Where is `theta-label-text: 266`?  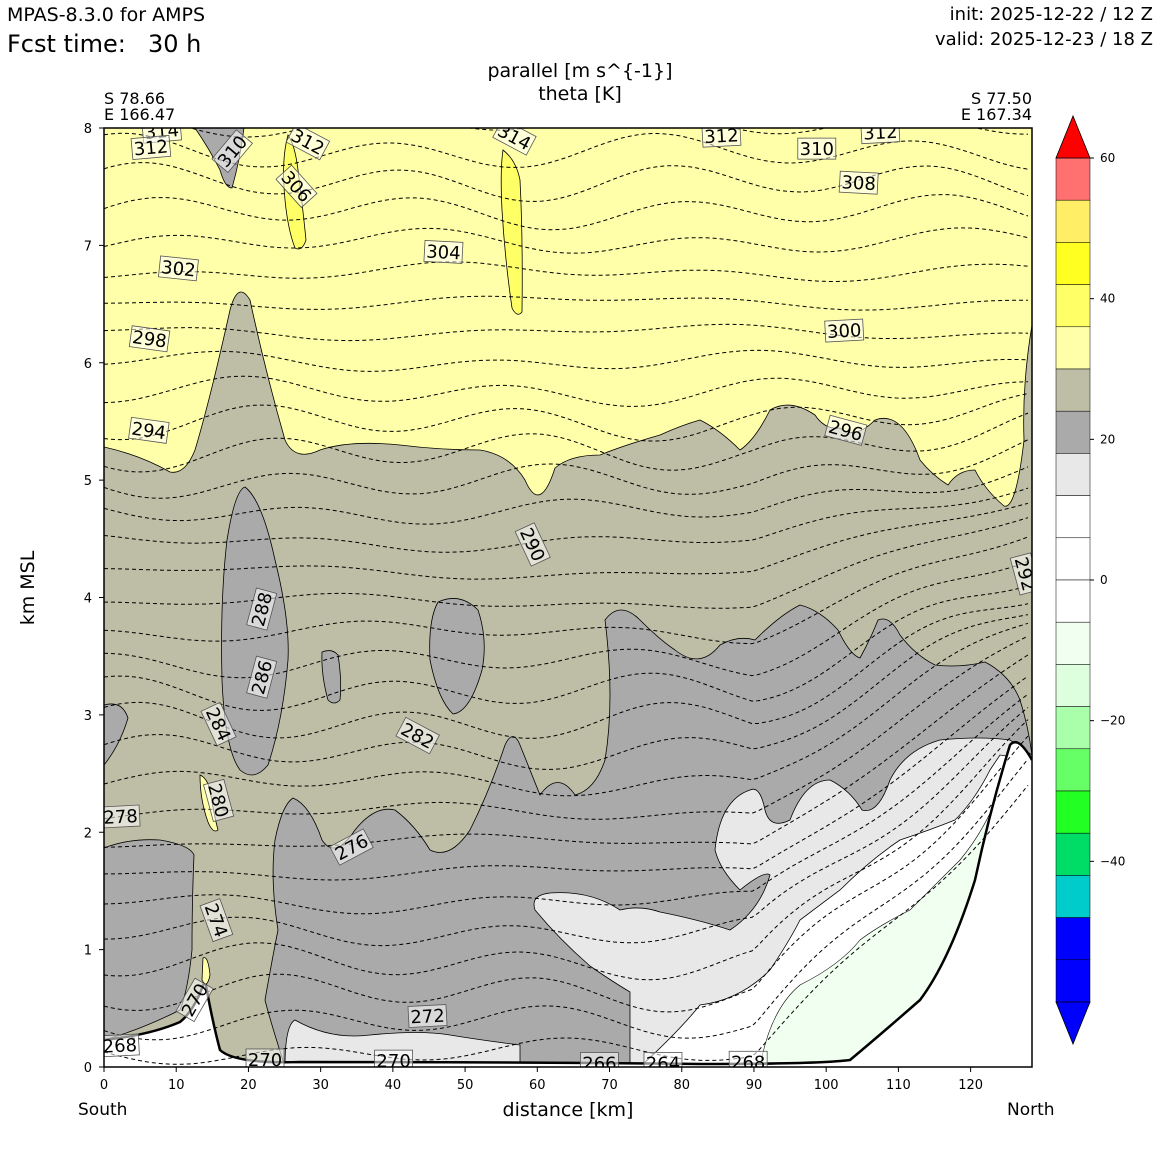 theta-label-text: 266 is located at coordinates (599, 1063).